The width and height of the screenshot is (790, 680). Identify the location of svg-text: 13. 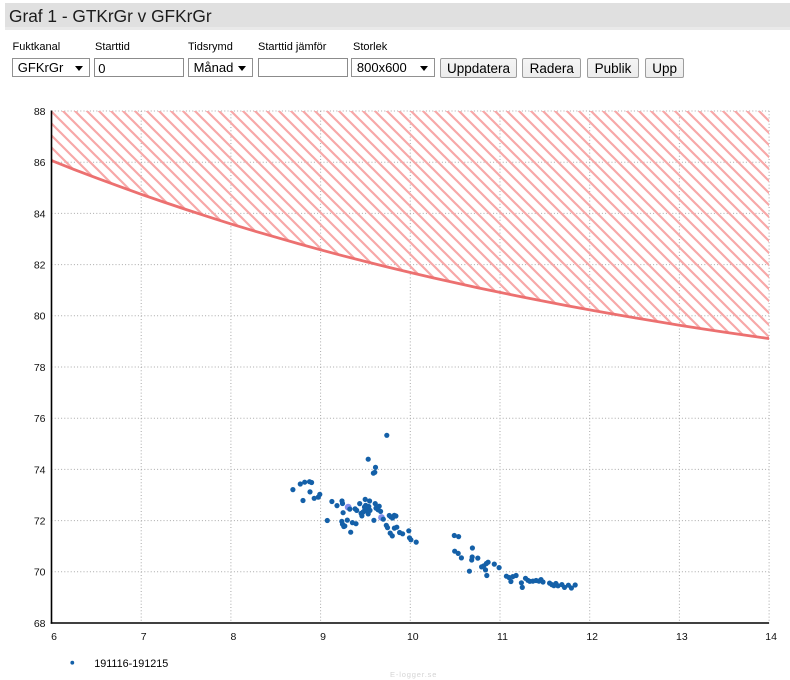
(682, 637).